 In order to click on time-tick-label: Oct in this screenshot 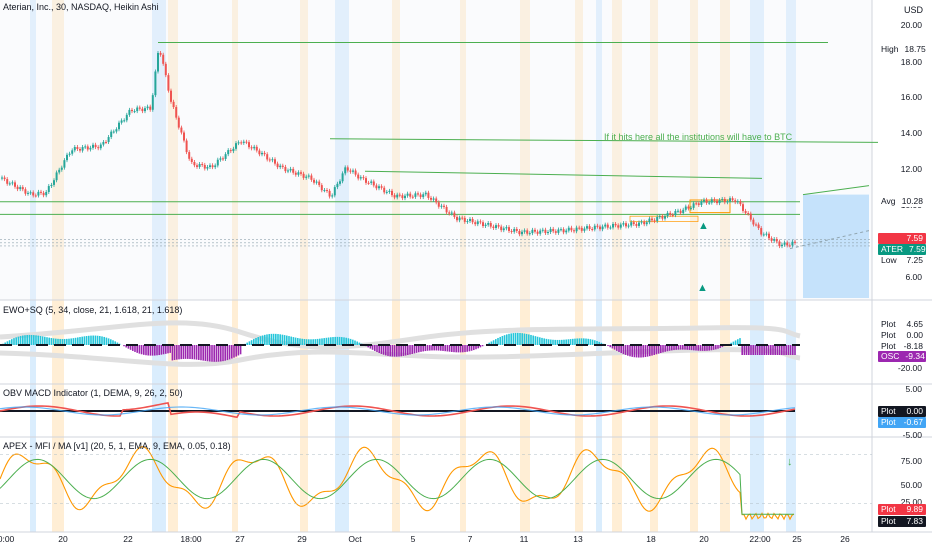, I will do `click(355, 539)`.